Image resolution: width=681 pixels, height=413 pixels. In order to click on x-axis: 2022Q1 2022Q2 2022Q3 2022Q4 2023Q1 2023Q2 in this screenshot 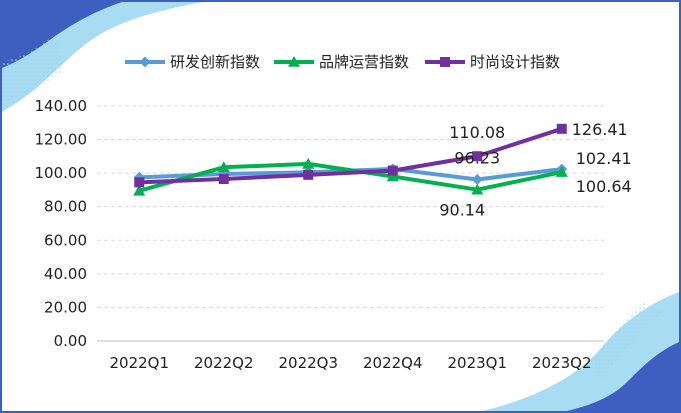, I will do `click(350, 363)`.